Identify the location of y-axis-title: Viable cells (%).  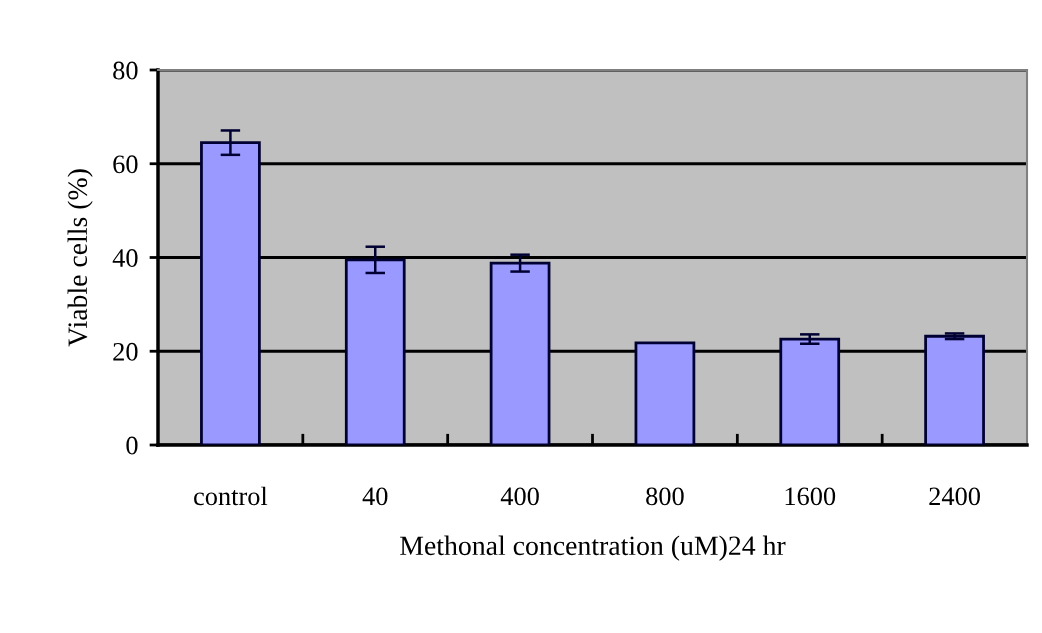
(80, 258).